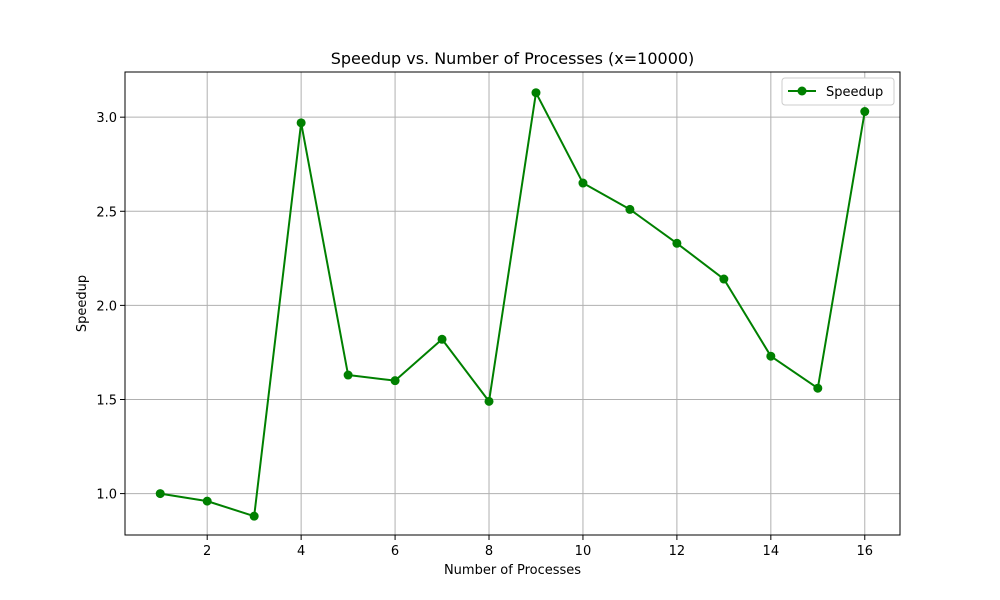 This screenshot has width=1000, height=600. What do you see at coordinates (489, 551) in the screenshot?
I see `x-tick-label: 8` at bounding box center [489, 551].